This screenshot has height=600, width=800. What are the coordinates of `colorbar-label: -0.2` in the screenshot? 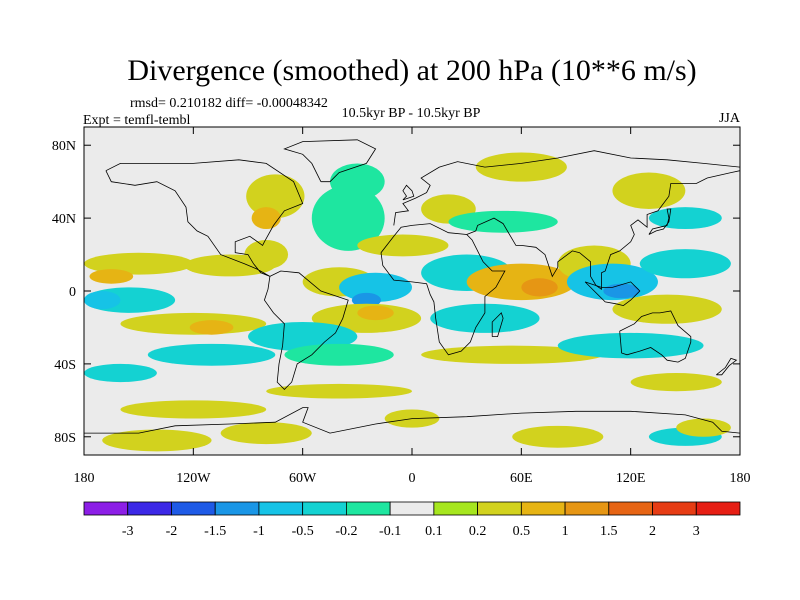 It's located at (346, 531).